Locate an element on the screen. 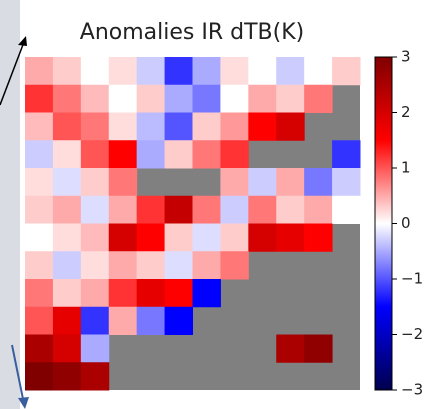  colorbar-tick-label: 2 is located at coordinates (406, 112).